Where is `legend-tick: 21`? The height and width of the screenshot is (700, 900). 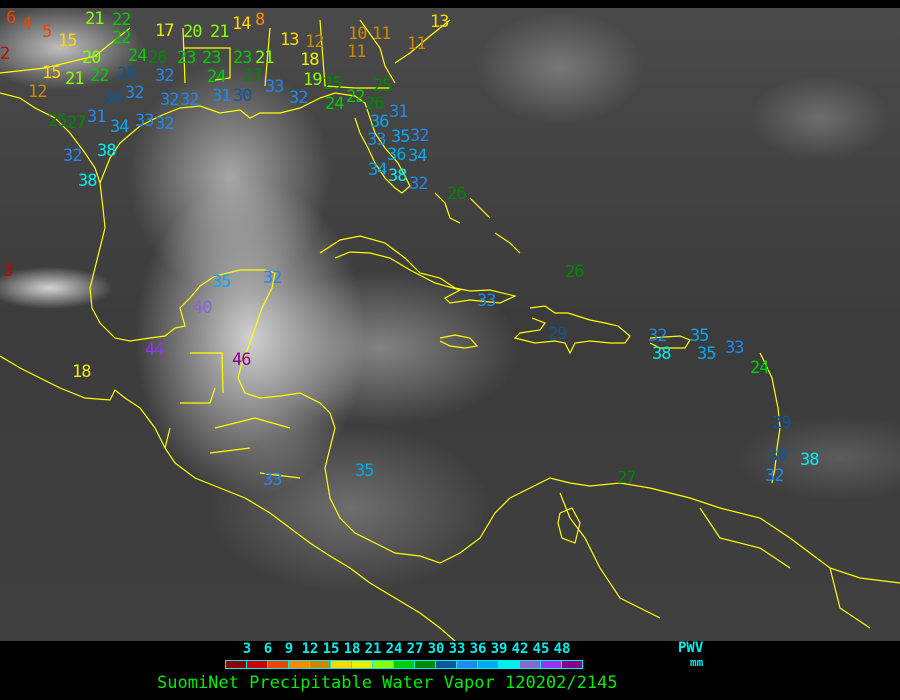 legend-tick: 21 is located at coordinates (373, 649).